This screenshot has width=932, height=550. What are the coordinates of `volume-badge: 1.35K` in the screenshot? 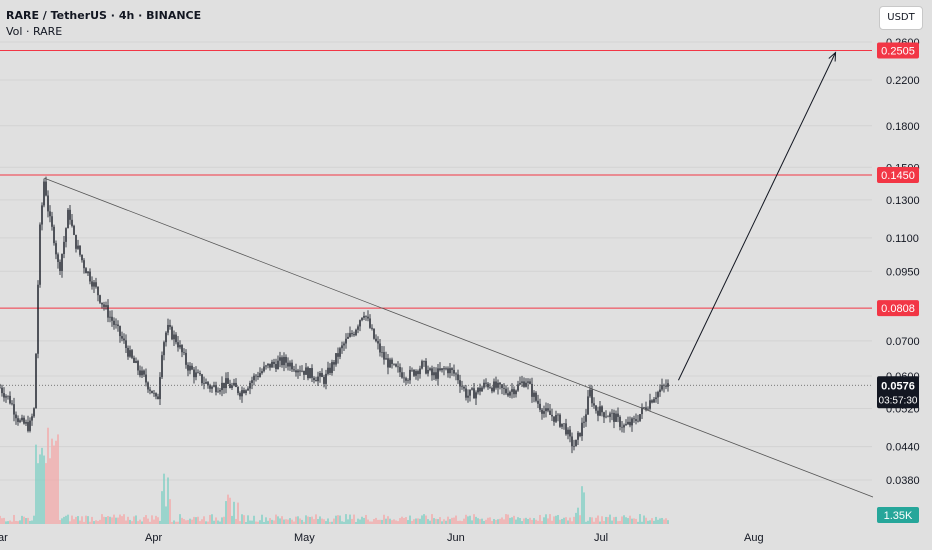 It's located at (898, 516).